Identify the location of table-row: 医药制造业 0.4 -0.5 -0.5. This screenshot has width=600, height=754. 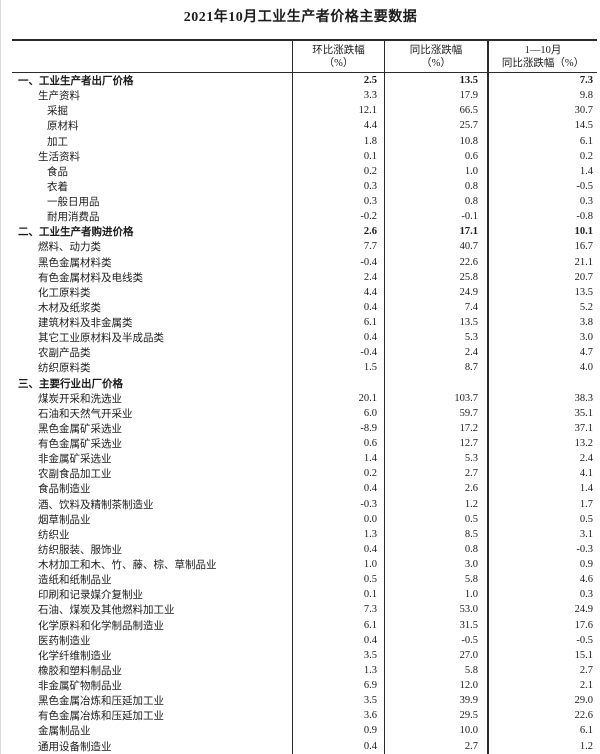
(304, 640).